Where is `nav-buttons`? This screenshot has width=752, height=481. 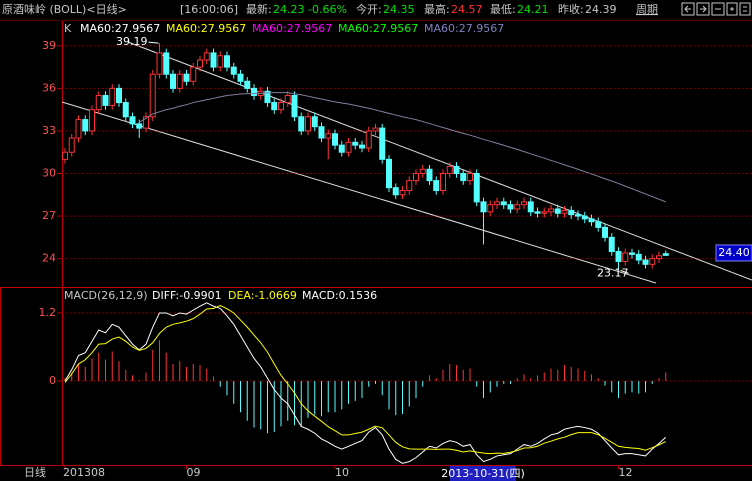 nav-buttons is located at coordinates (716, 9).